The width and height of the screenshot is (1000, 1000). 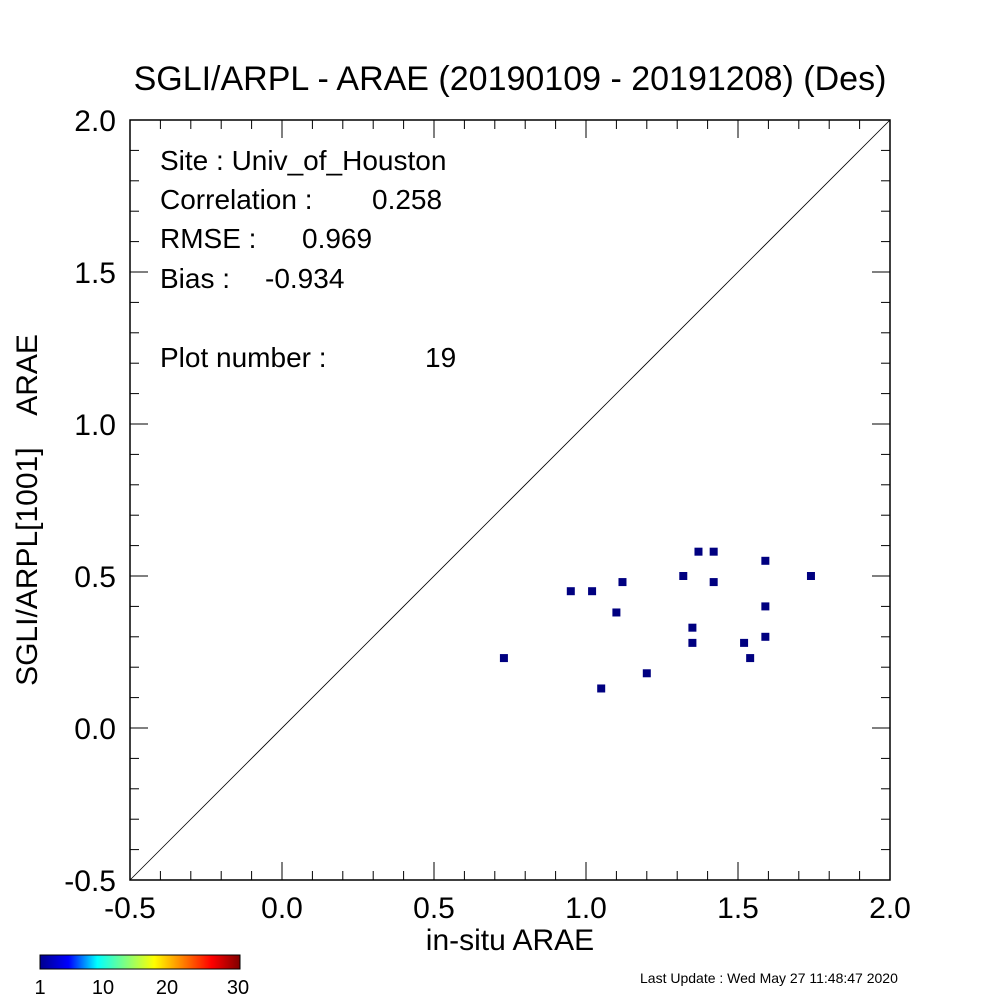 What do you see at coordinates (95, 273) in the screenshot?
I see `y-tick-label: 1.5` at bounding box center [95, 273].